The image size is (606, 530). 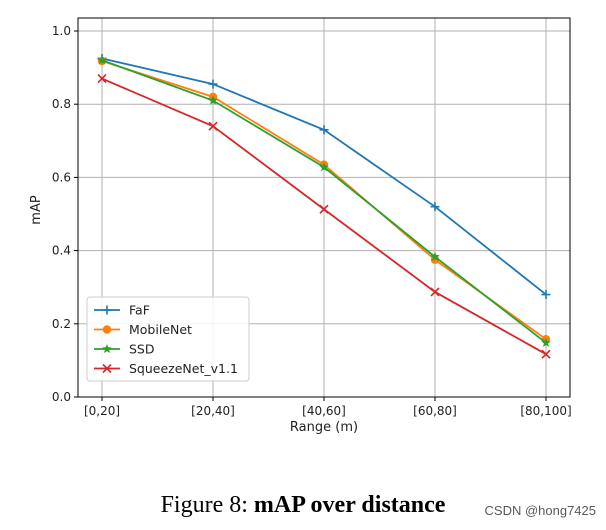 I want to click on y-tick-label: 1.0, so click(x=61, y=31).